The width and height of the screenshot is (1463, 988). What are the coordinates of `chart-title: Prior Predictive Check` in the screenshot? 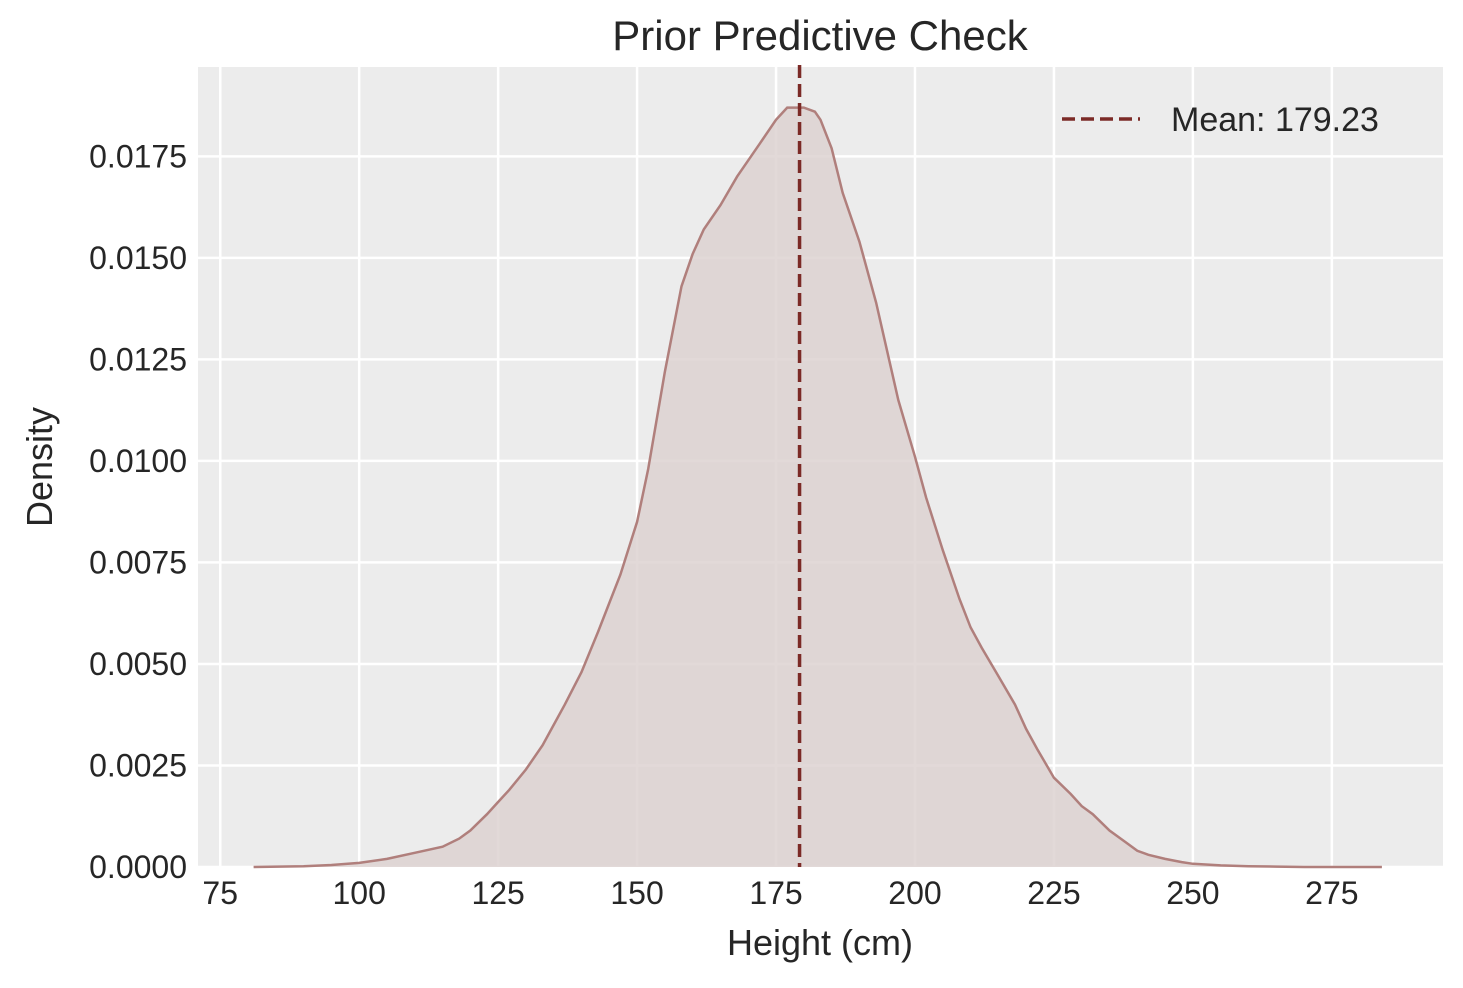 It's located at (820, 35).